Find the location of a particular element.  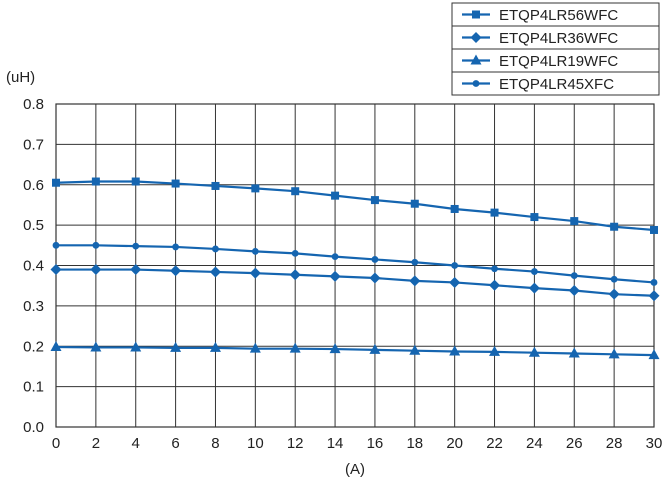

series-ETQP4LR19WFC is located at coordinates (355, 350).